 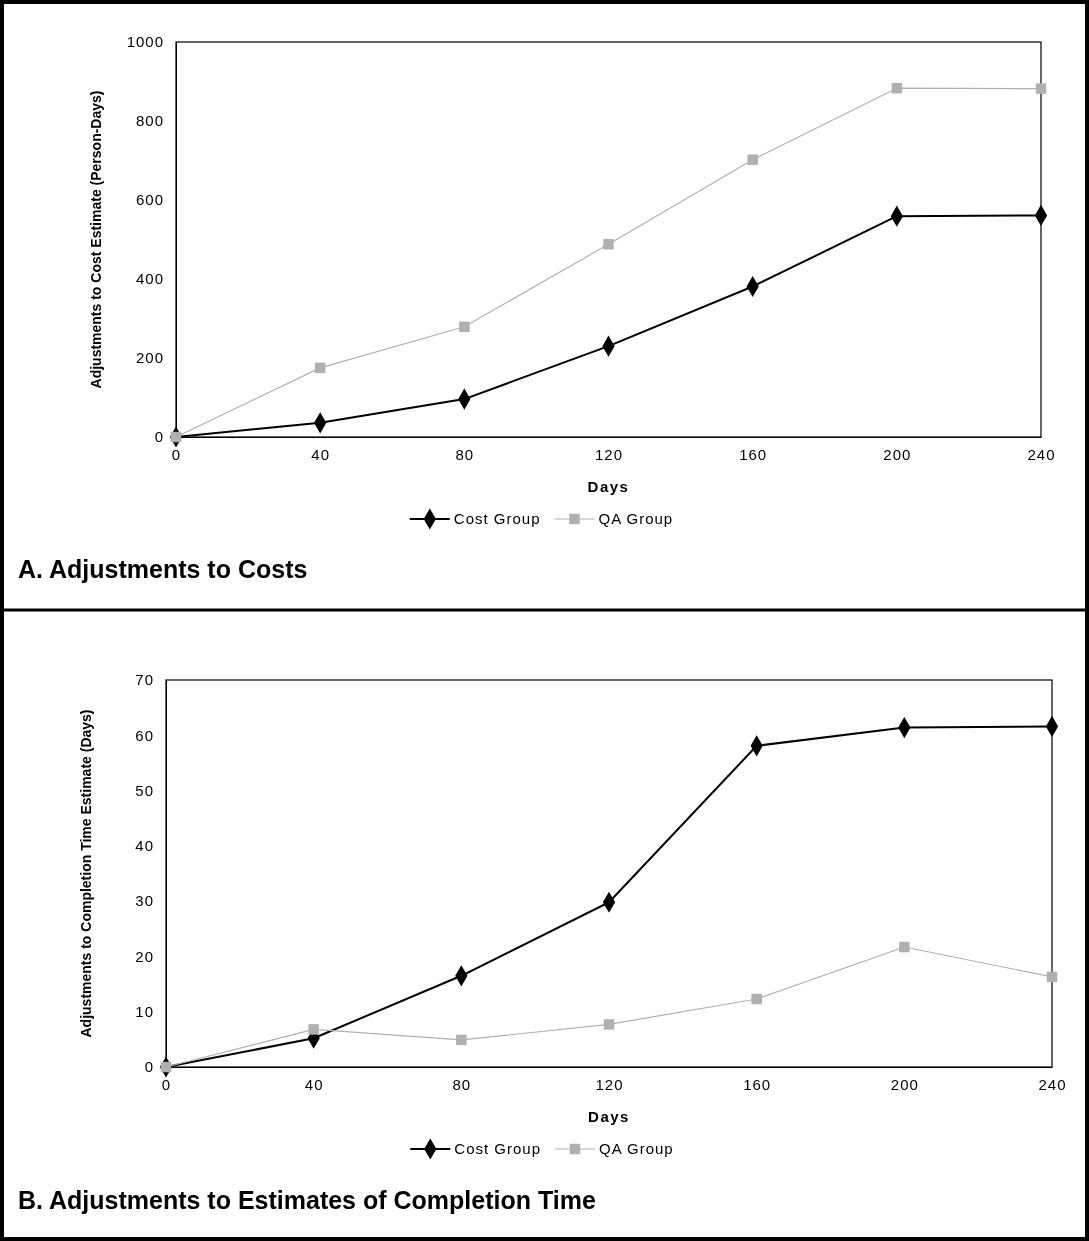 I want to click on y-tick-label: 1000, so click(x=145, y=42).